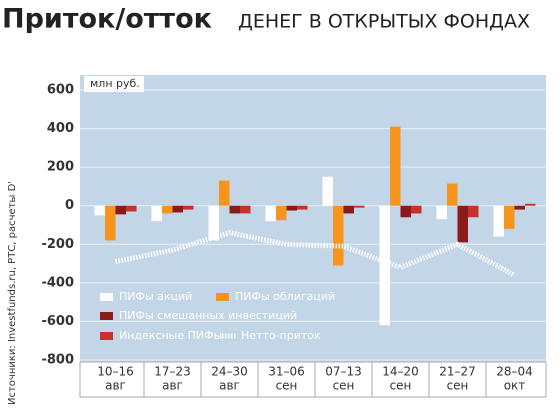 This screenshot has width=560, height=418. What do you see at coordinates (286, 372) in the screenshot?
I see `x-tick-label: 31–06` at bounding box center [286, 372].